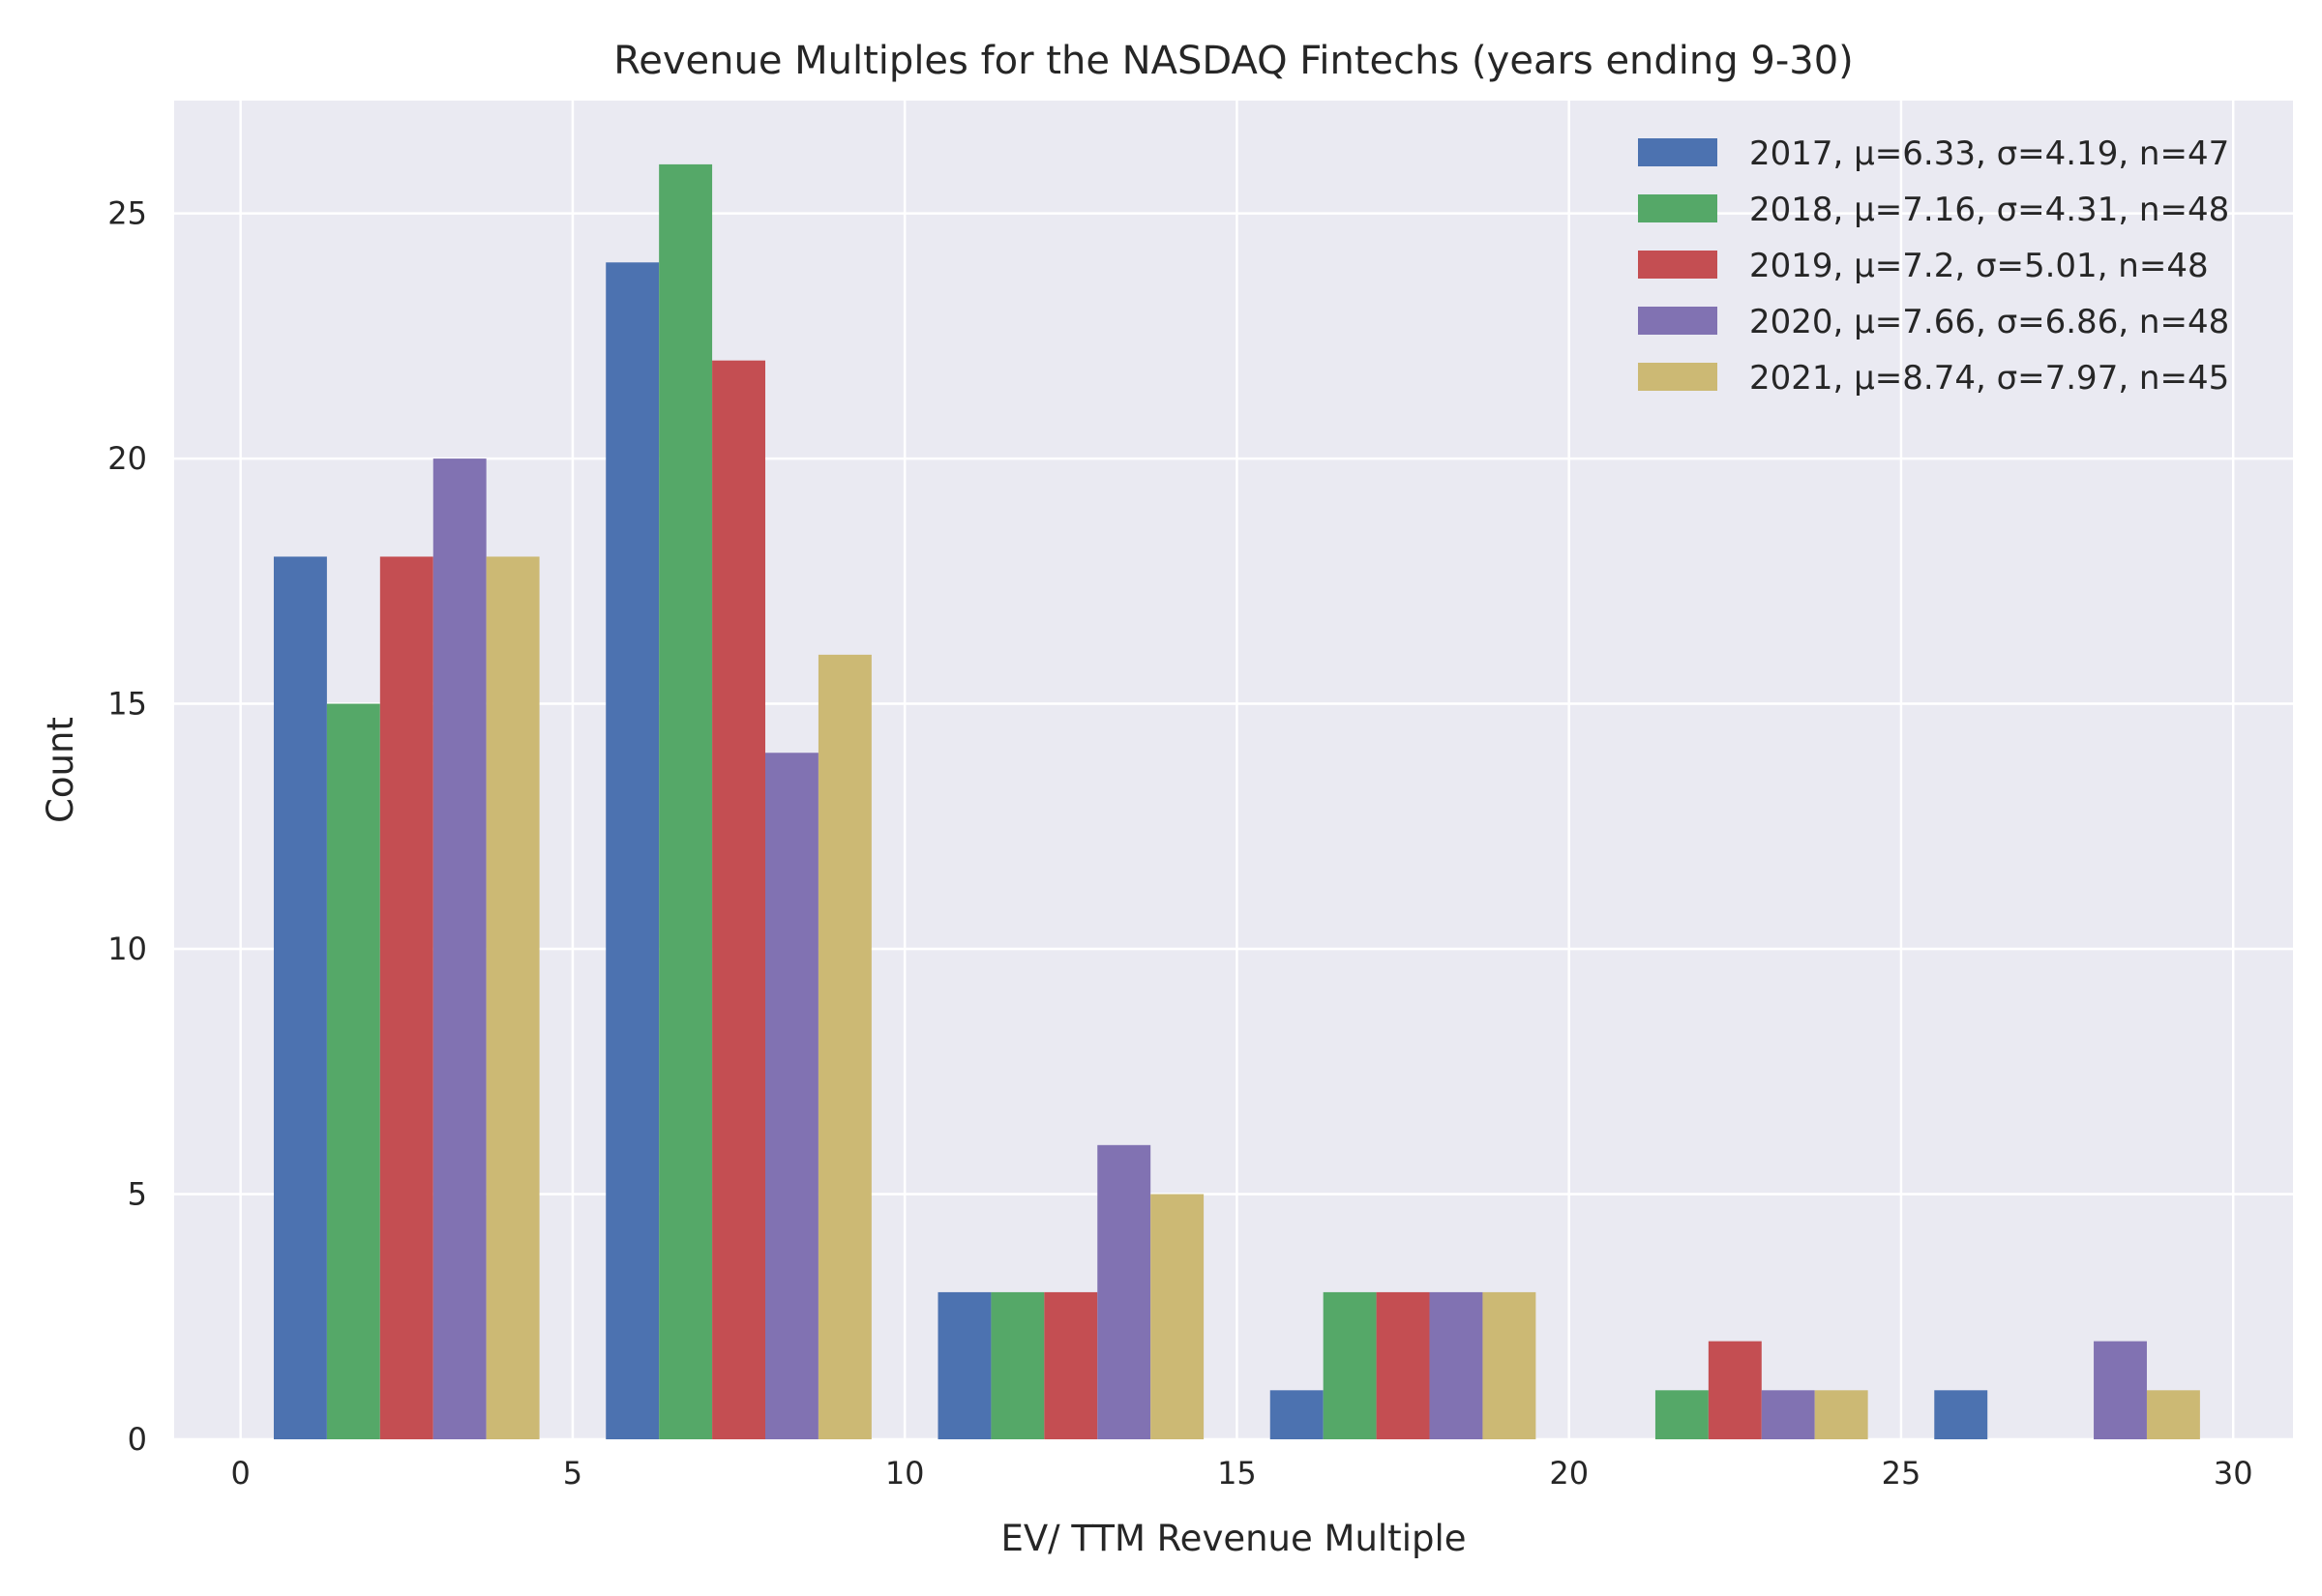  I want to click on y-tick-label: 25, so click(127, 213).